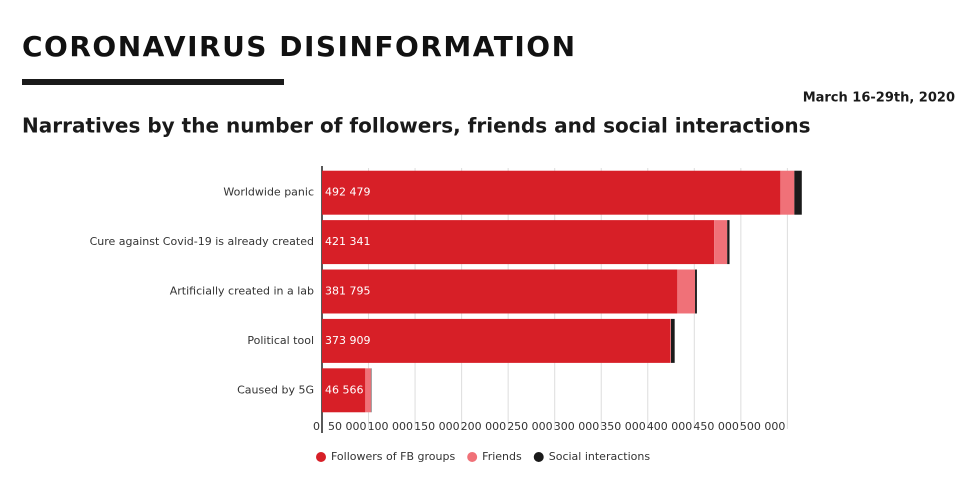 The width and height of the screenshot is (980, 490). Describe the element at coordinates (393, 456) in the screenshot. I see `legend-label: Followers of FB groups` at that location.